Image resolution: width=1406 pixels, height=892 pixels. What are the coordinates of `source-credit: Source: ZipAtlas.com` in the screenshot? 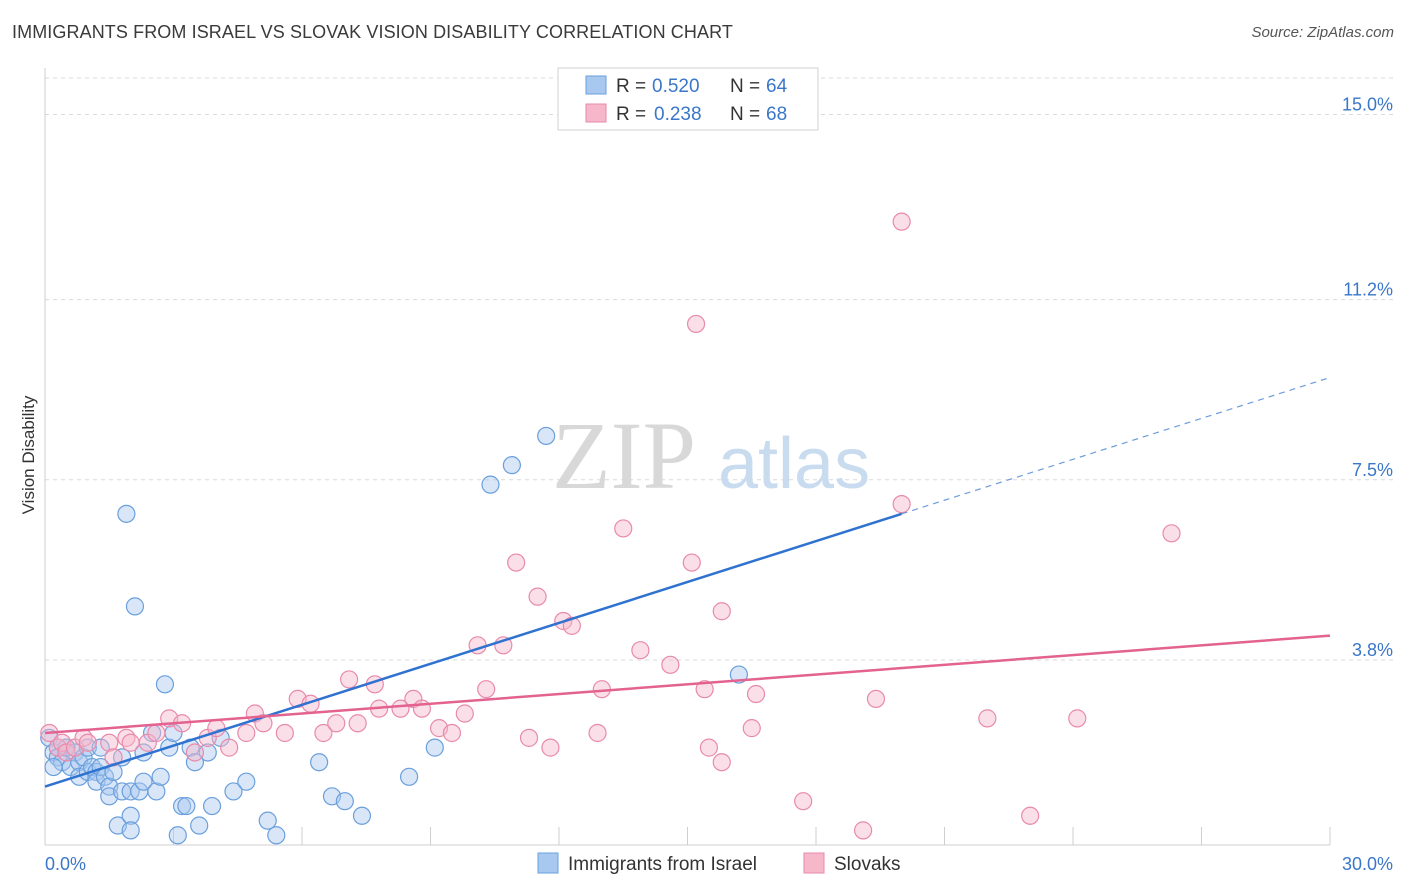 It's located at (1322, 32).